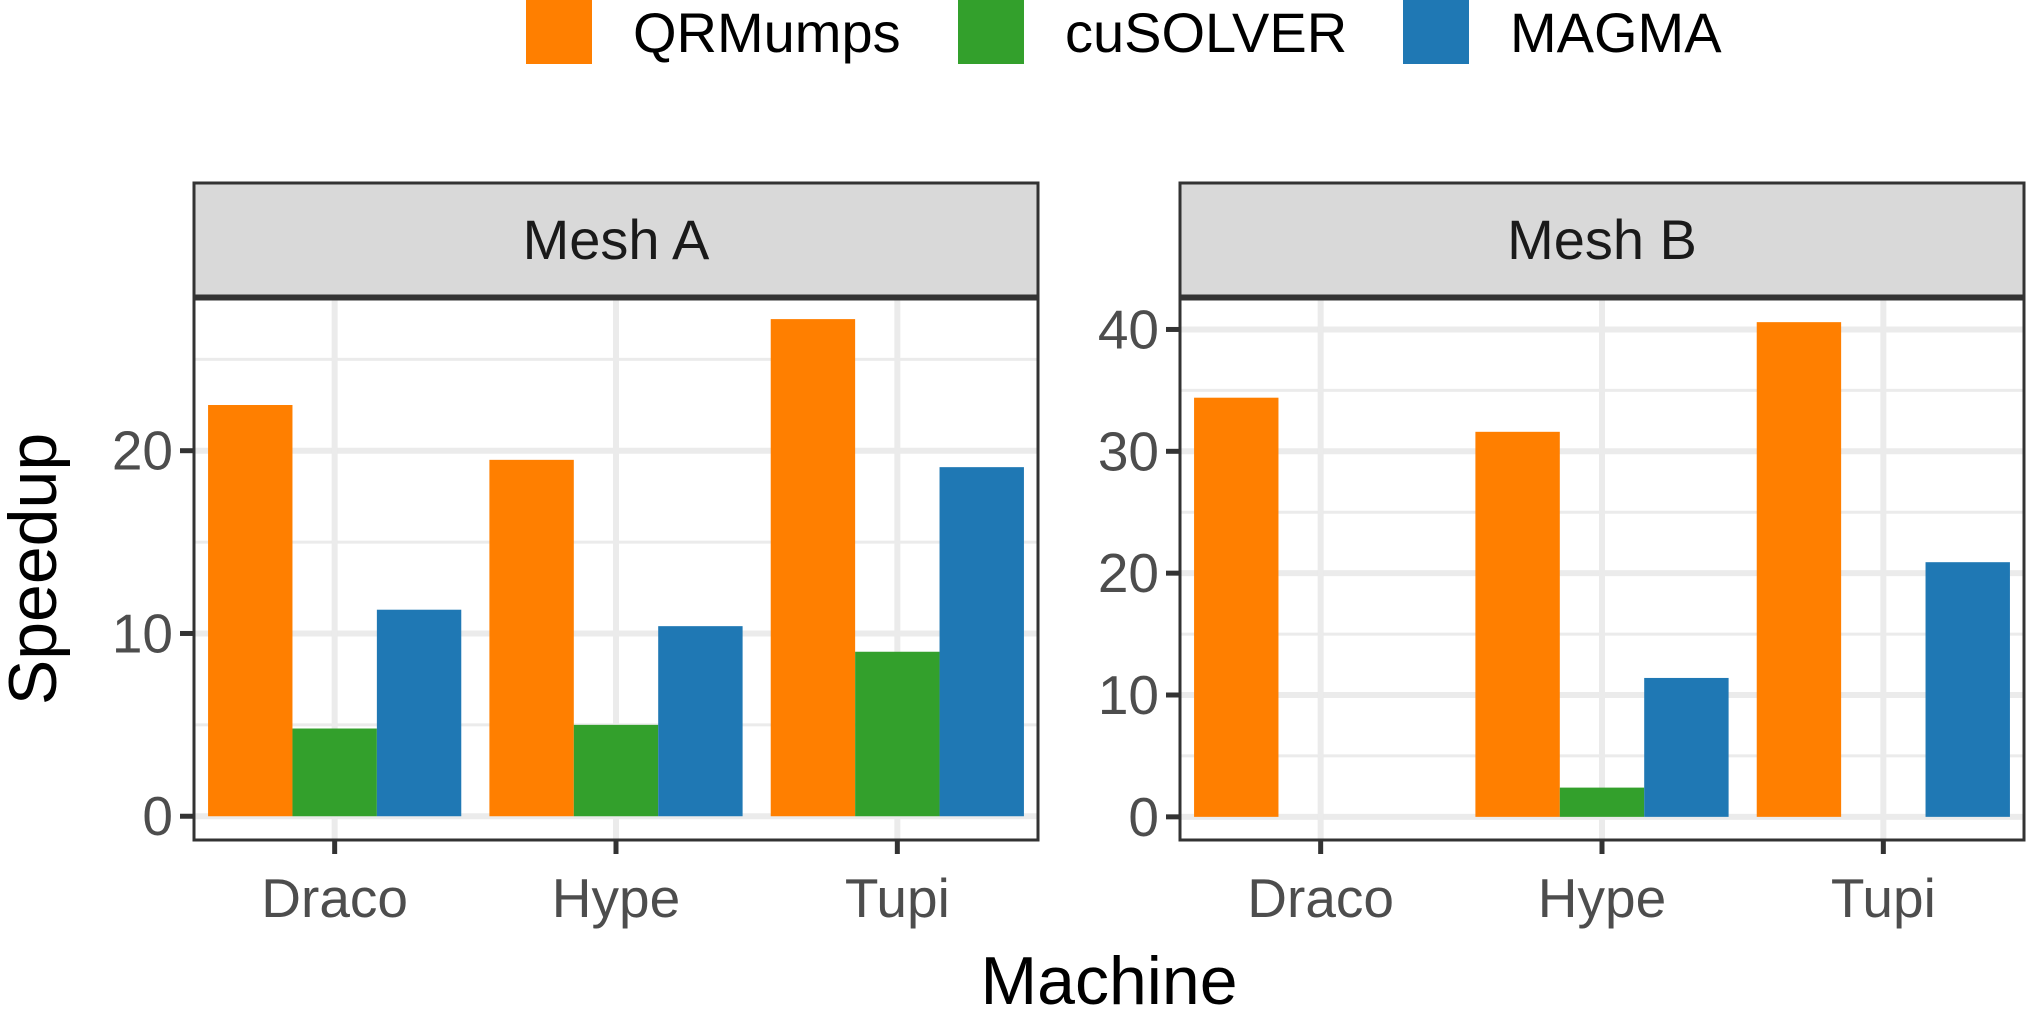  What do you see at coordinates (35, 569) in the screenshot?
I see `y-axis-title: Speedup` at bounding box center [35, 569].